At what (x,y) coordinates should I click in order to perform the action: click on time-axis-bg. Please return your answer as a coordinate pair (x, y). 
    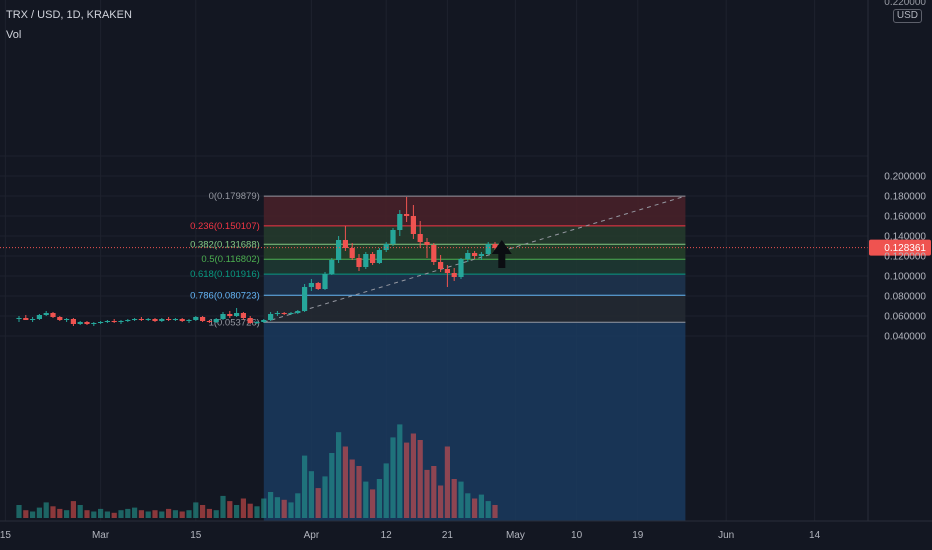
    Looking at the image, I should click on (466, 535).